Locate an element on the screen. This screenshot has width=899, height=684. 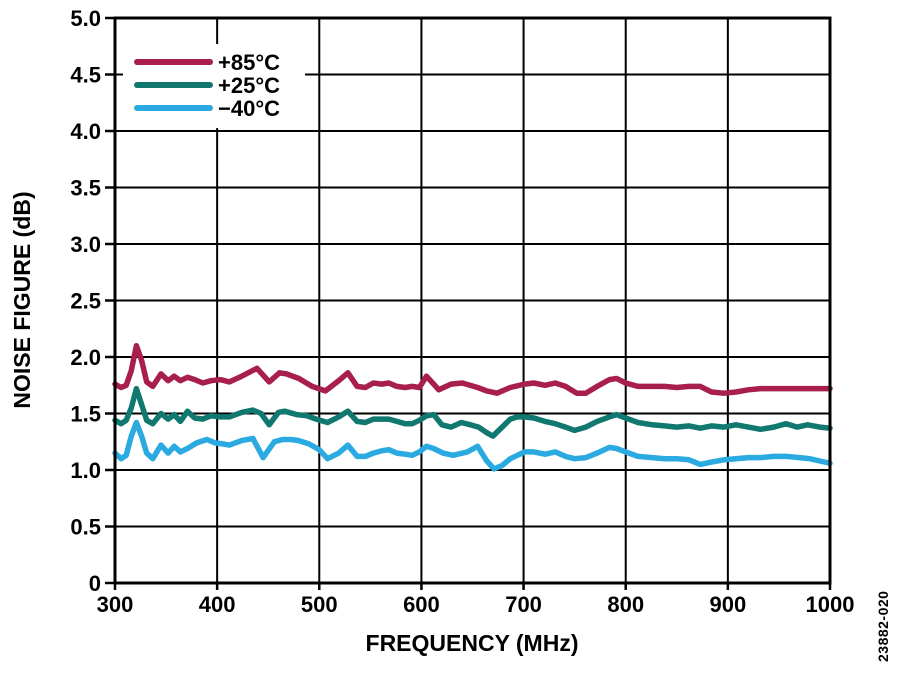
y-tick-label: 5.0 is located at coordinates (85, 18).